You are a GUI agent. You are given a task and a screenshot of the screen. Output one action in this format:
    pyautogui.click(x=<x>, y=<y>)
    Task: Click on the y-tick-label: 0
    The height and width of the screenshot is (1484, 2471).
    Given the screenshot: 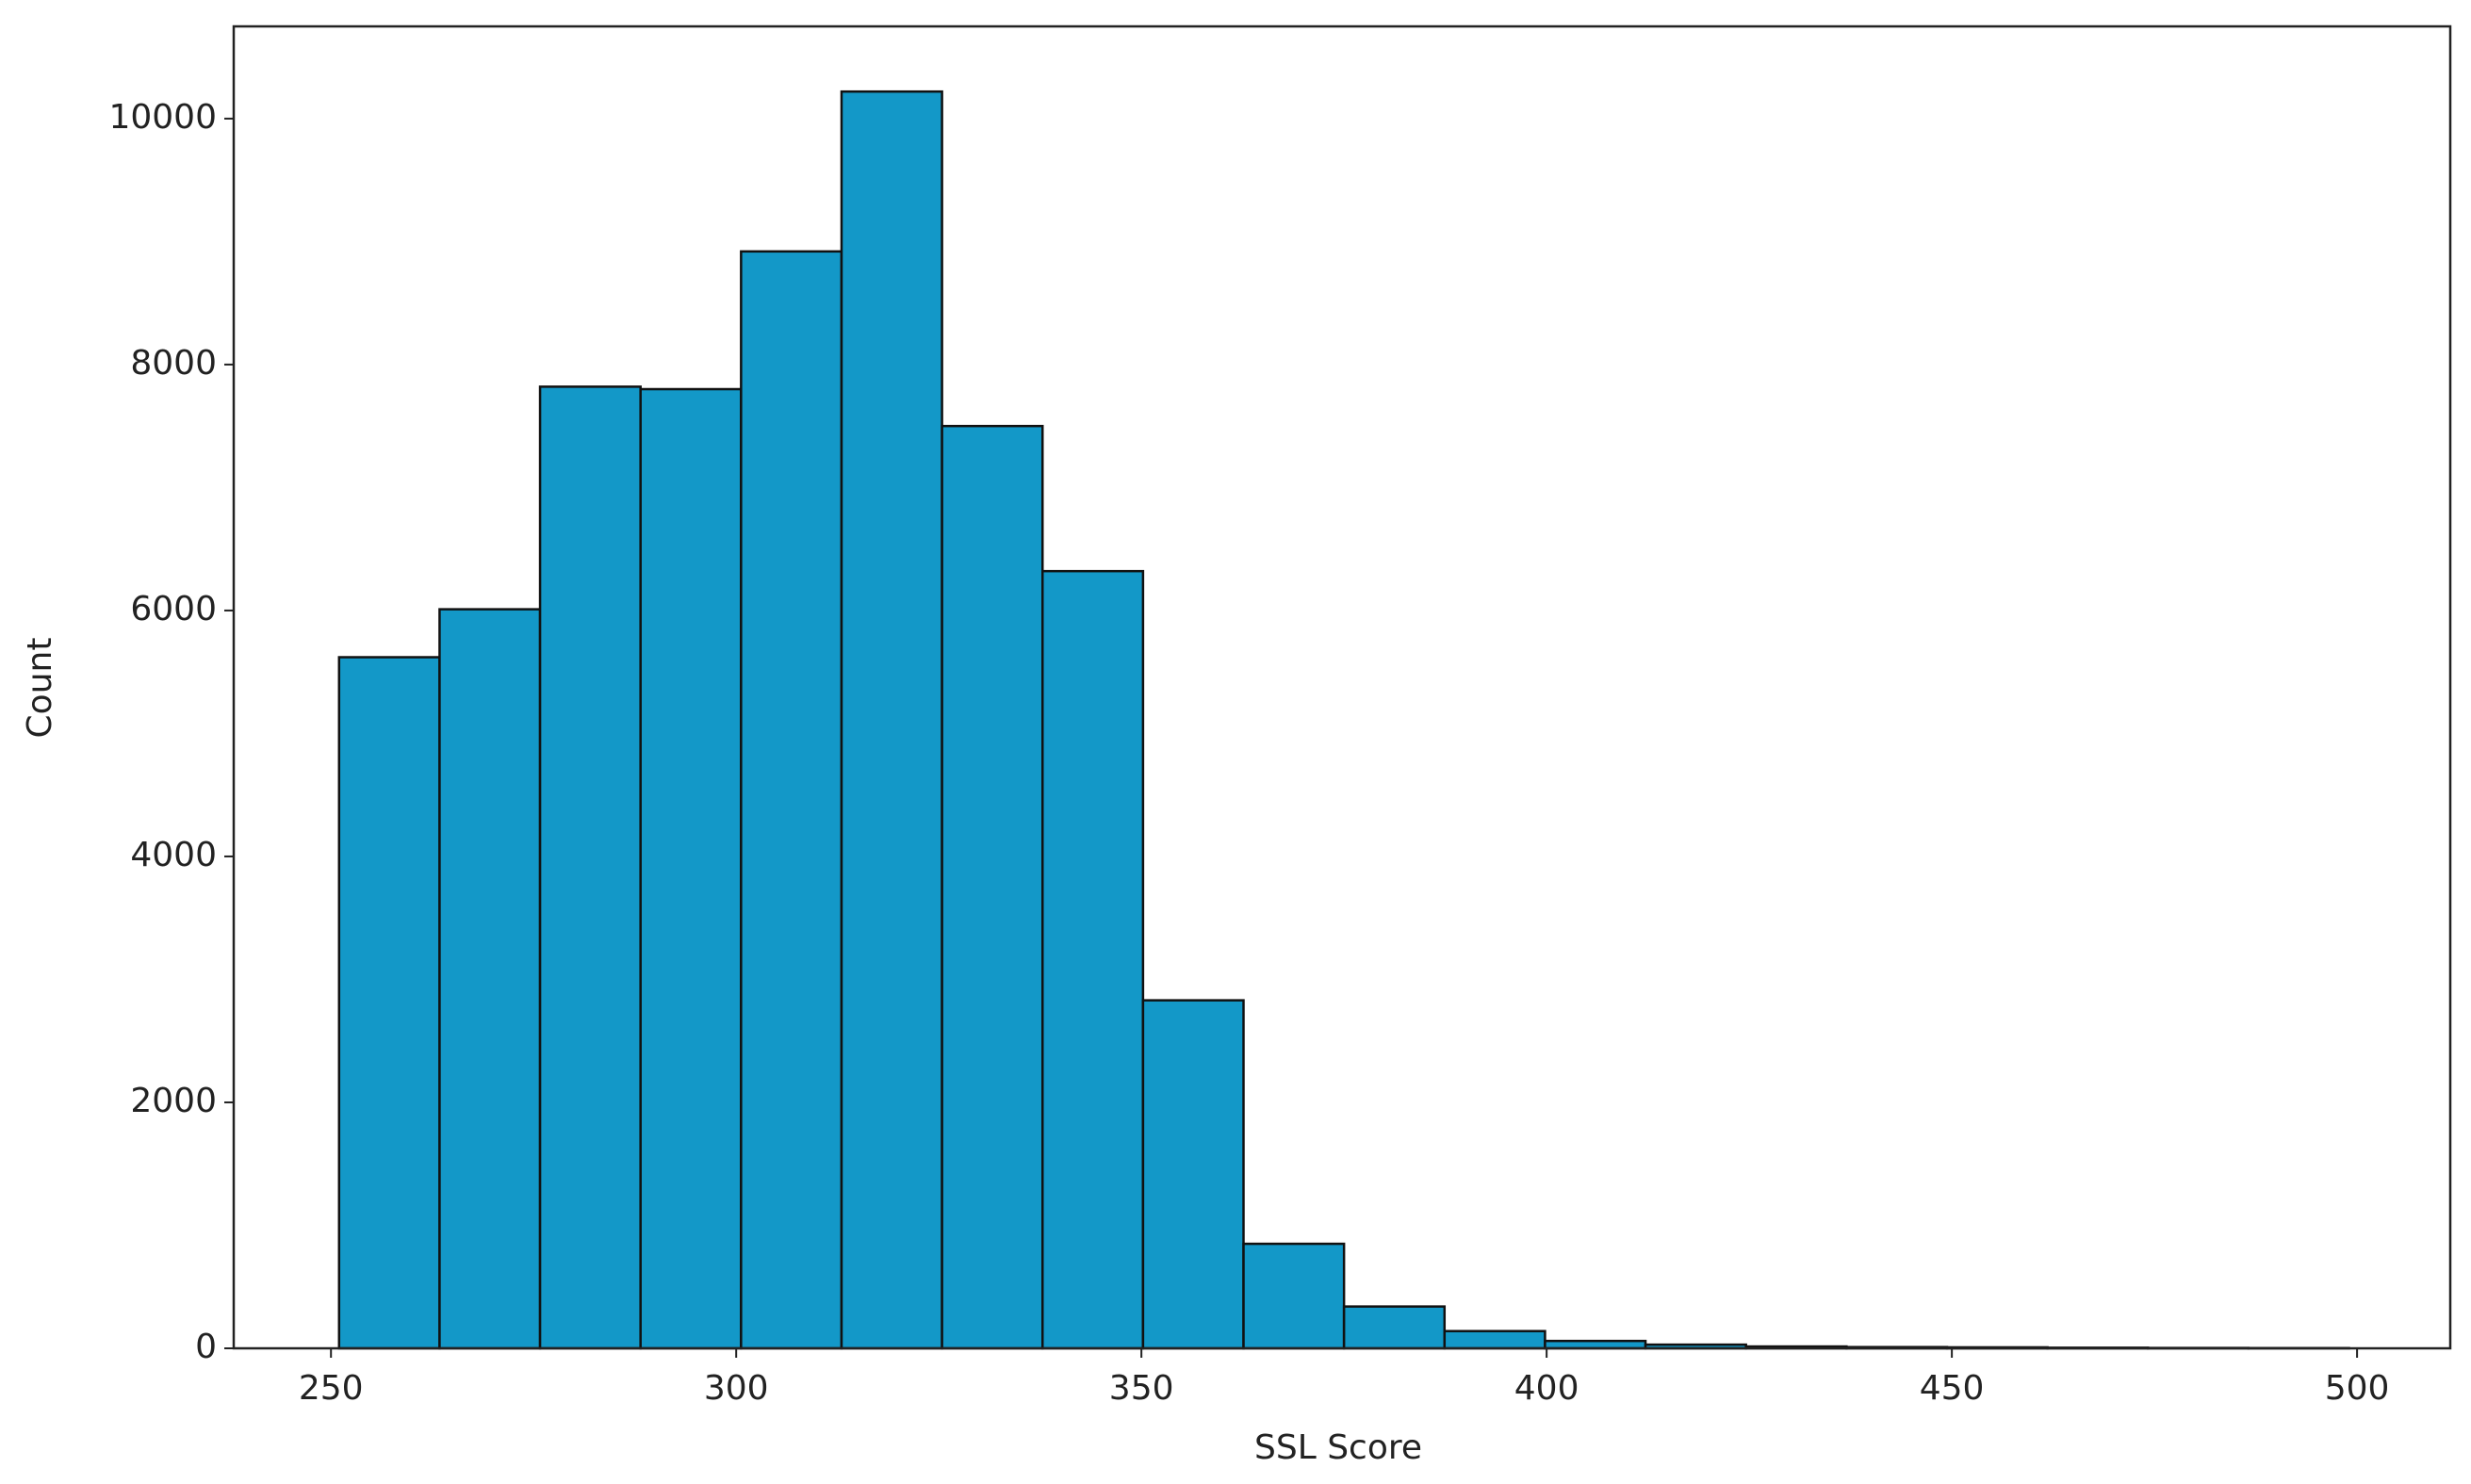 What is the action you would take?
    pyautogui.click(x=206, y=1347)
    